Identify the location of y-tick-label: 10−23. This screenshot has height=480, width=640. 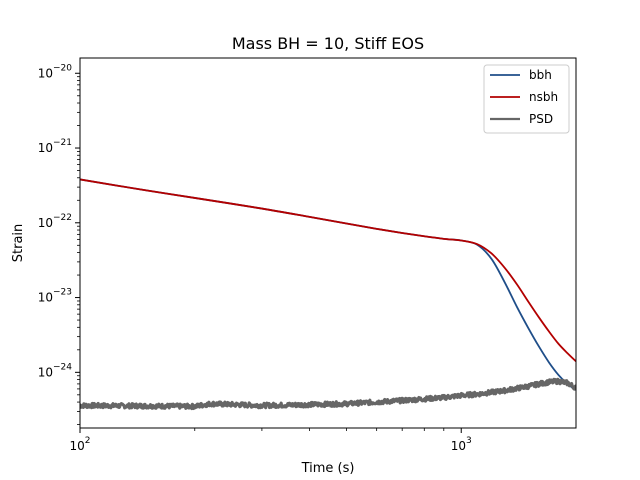
(55, 296).